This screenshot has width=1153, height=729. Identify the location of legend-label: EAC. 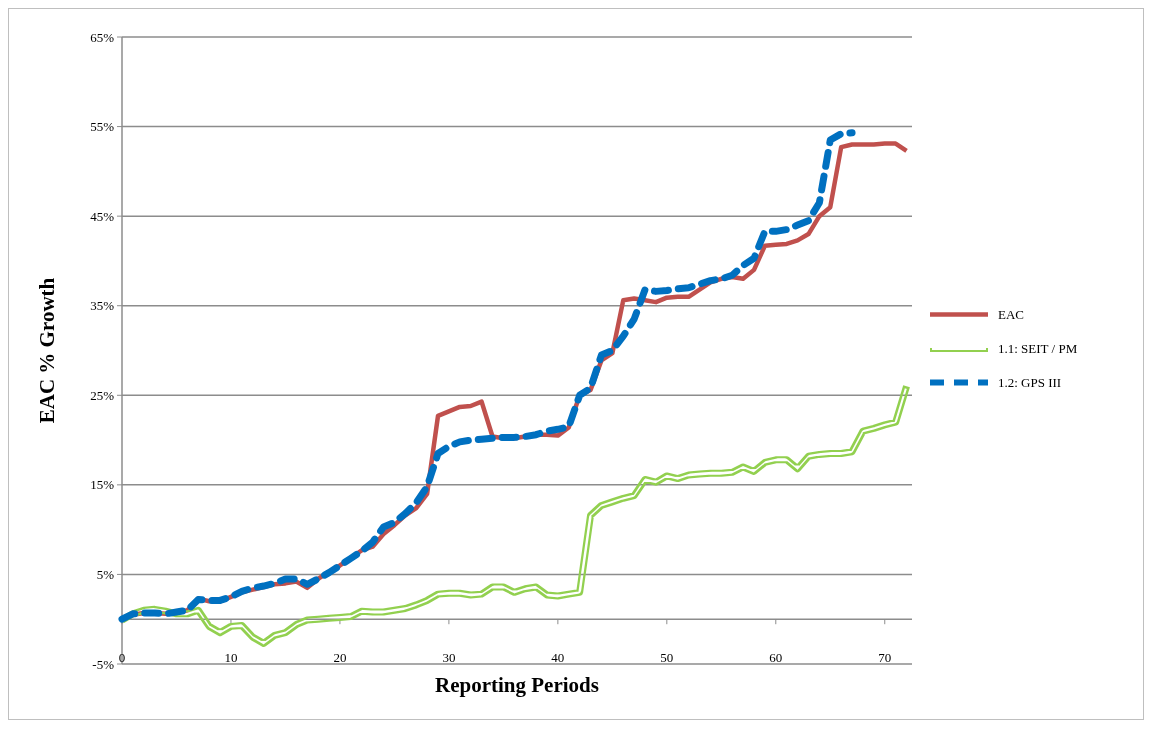
(1011, 315).